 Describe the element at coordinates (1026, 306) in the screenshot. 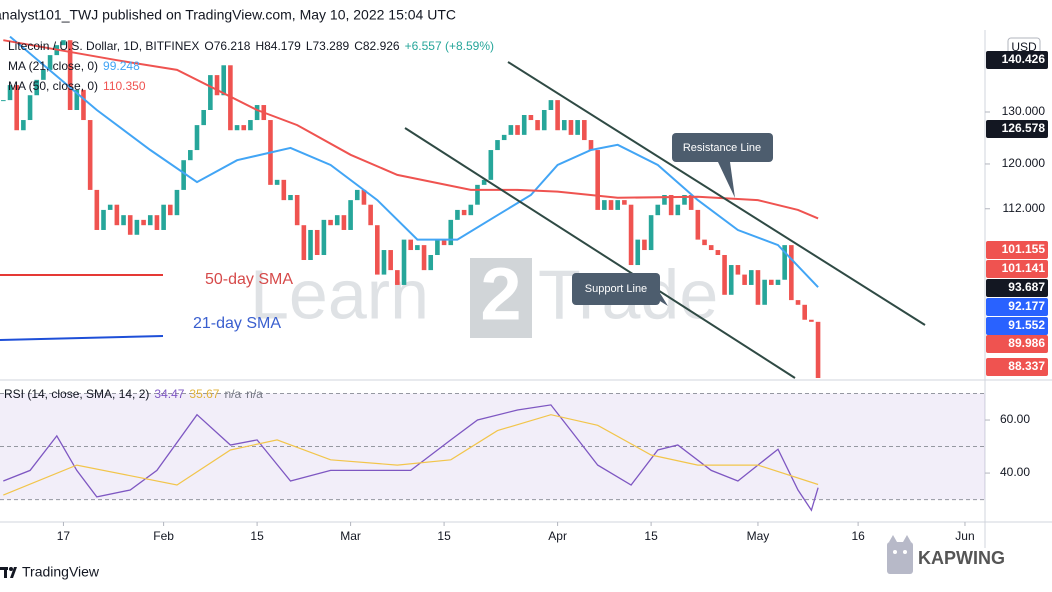

I see `price-tag-label: 92.177` at that location.